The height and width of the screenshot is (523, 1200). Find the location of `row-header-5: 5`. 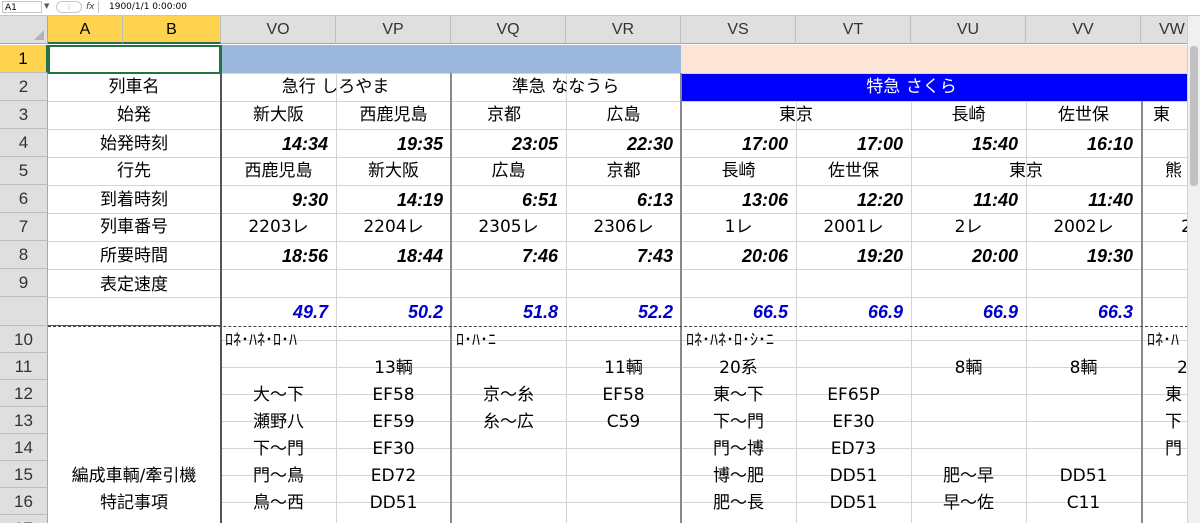

row-header-5: 5 is located at coordinates (24, 171).